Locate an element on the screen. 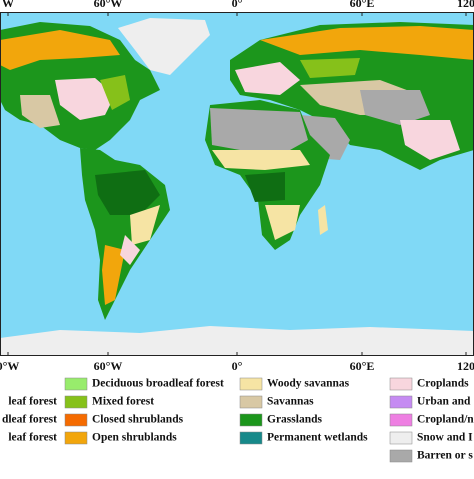 This screenshot has width=474, height=479. bottom-axis-label: 120 is located at coordinates (465, 366).